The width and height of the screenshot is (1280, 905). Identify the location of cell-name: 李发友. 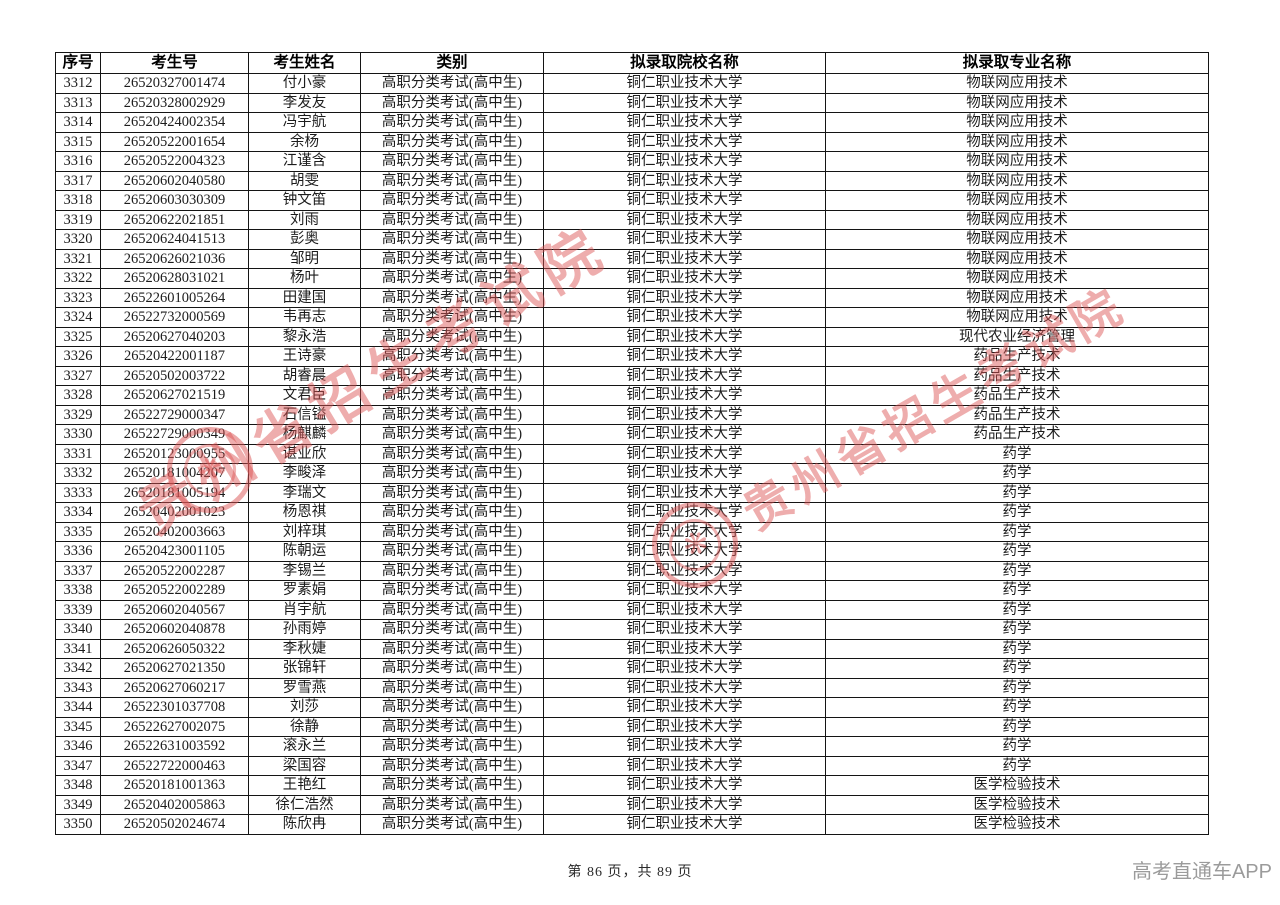
(304, 102).